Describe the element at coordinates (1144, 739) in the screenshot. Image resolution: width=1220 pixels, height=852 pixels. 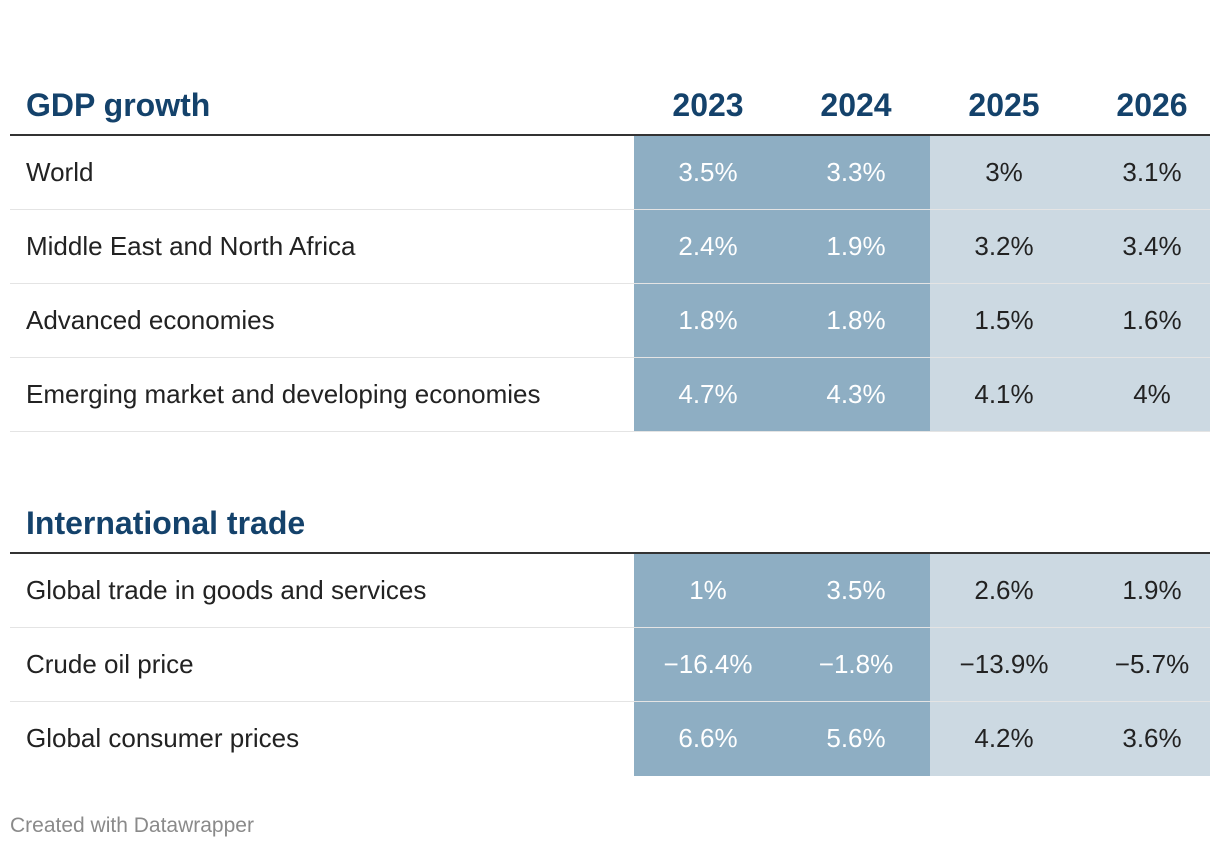
I see `table-cell: 3.6%` at that location.